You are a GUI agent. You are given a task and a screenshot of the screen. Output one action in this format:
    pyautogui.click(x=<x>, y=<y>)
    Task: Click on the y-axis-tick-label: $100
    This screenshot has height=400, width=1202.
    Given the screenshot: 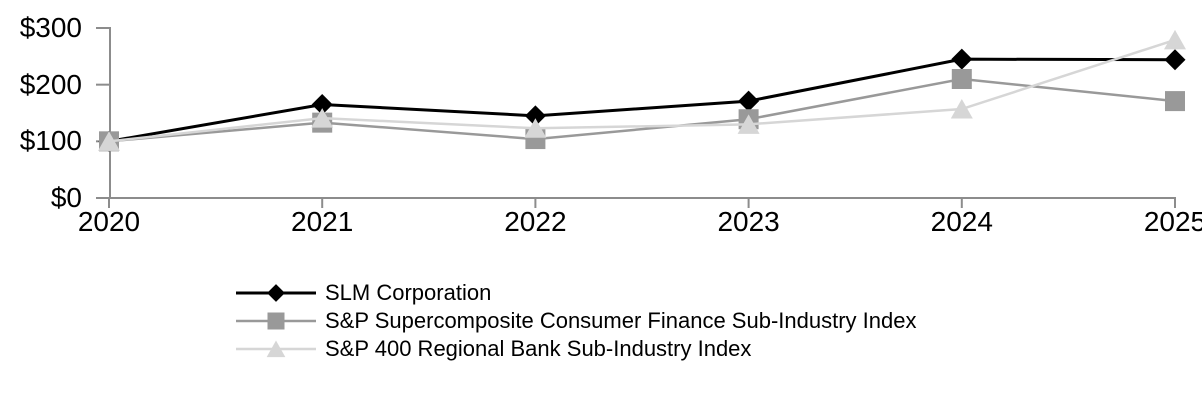 What is the action you would take?
    pyautogui.click(x=50, y=141)
    